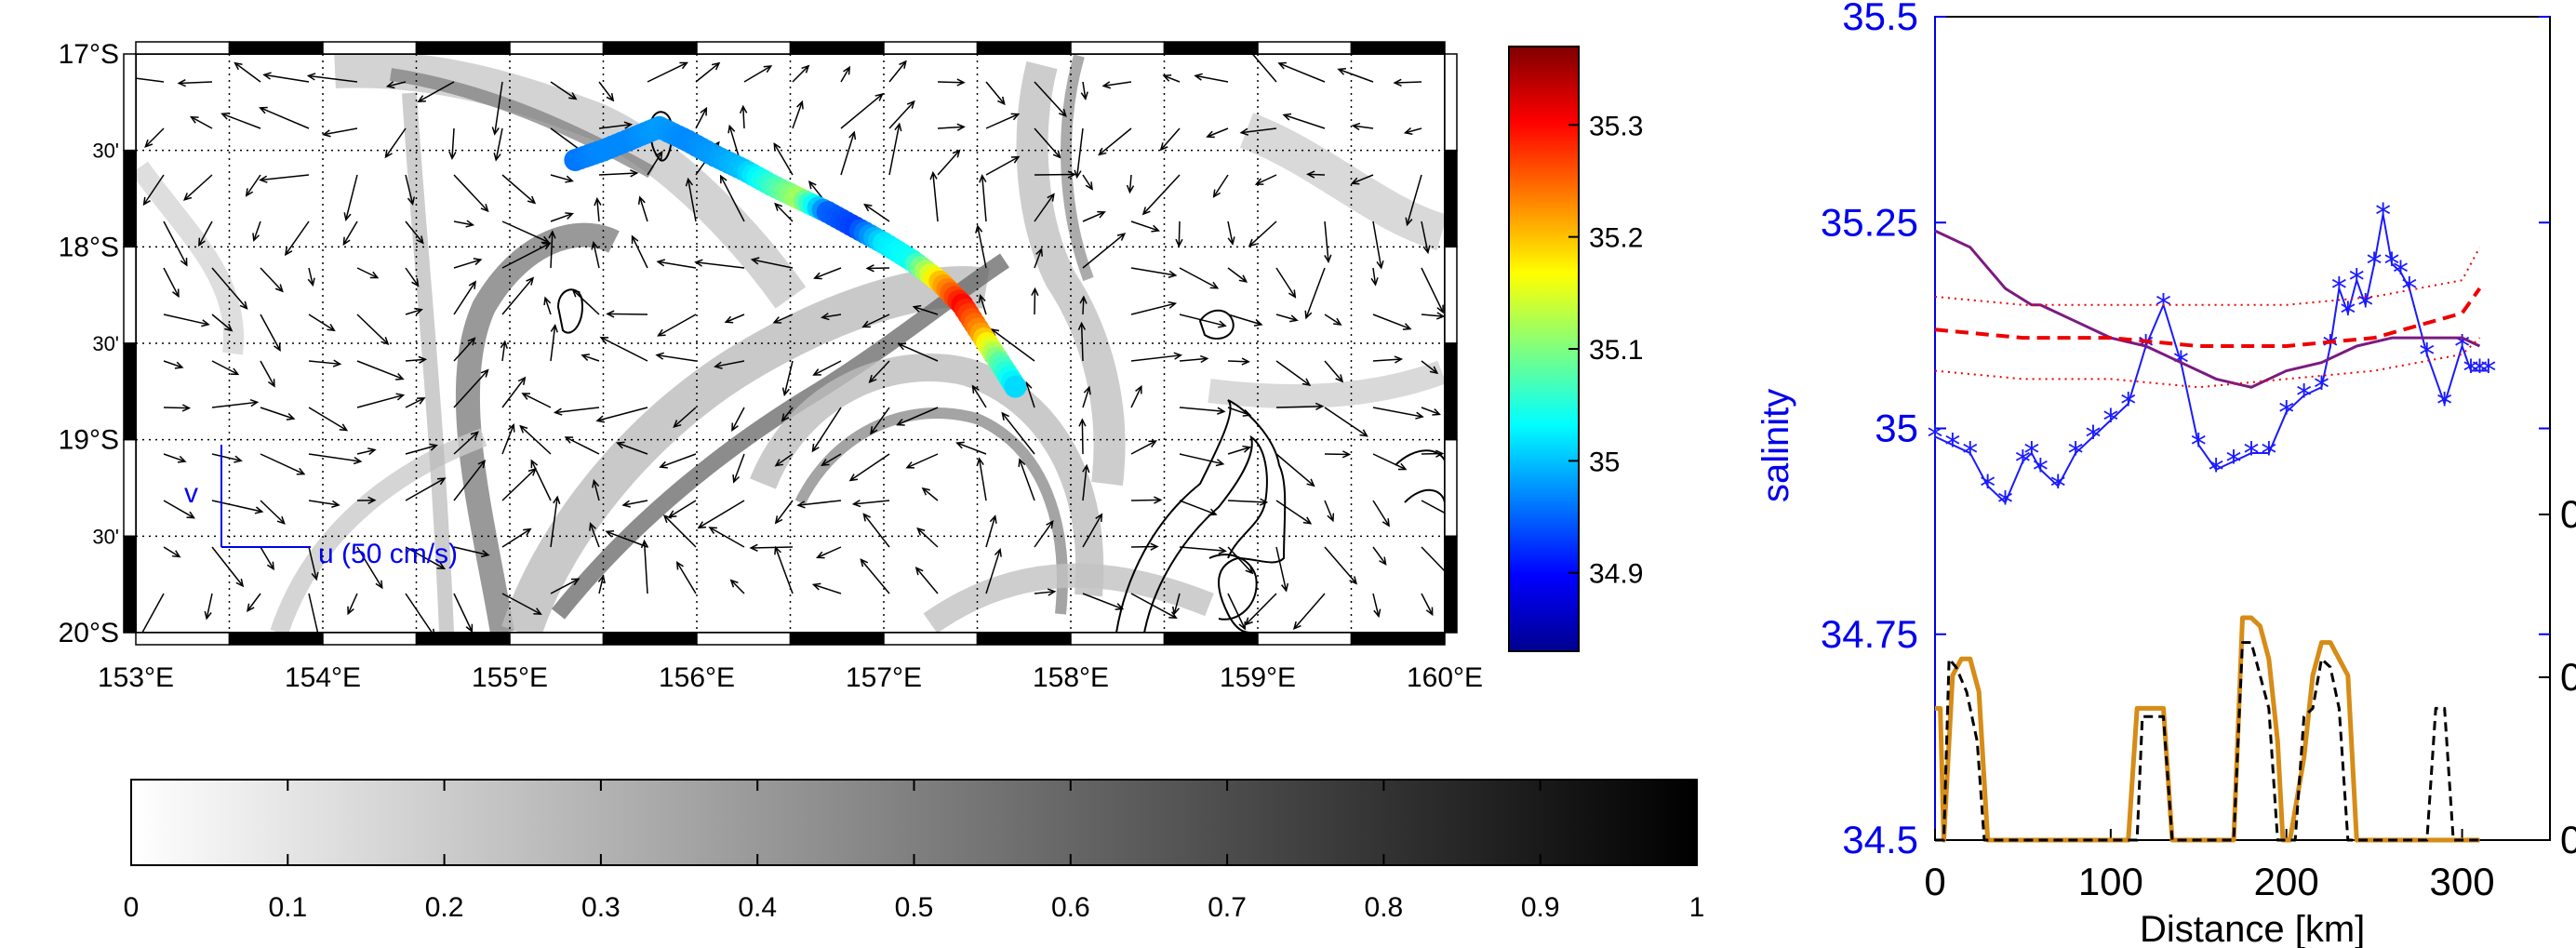 The width and height of the screenshot is (2576, 948). I want to click on map-x-tick-label: 157°E, so click(884, 677).